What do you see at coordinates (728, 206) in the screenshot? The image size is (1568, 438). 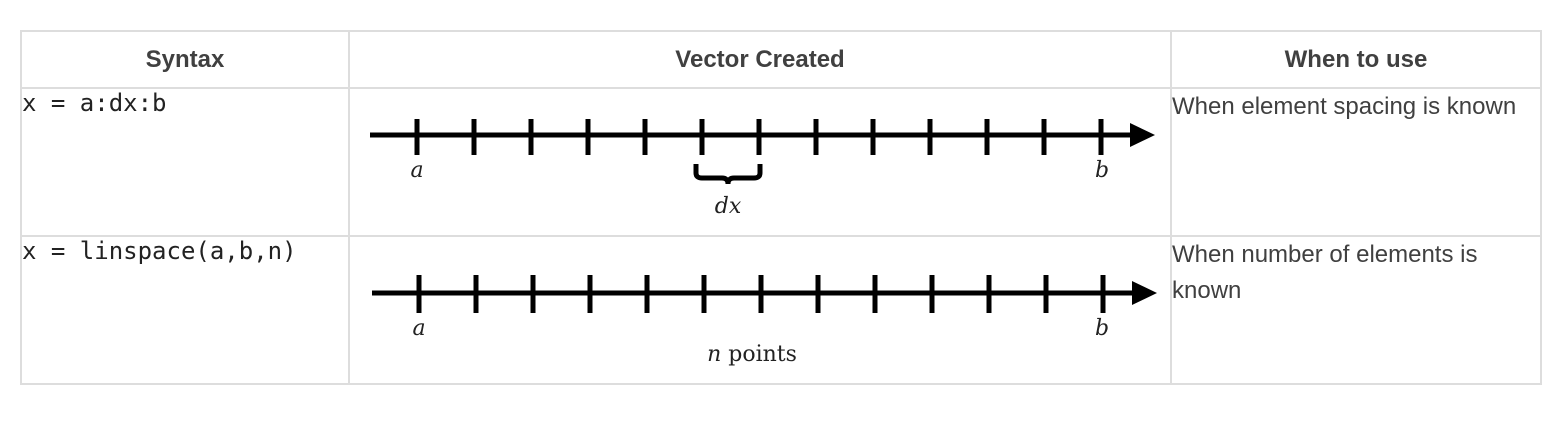 I see `spacing-label: dx` at bounding box center [728, 206].